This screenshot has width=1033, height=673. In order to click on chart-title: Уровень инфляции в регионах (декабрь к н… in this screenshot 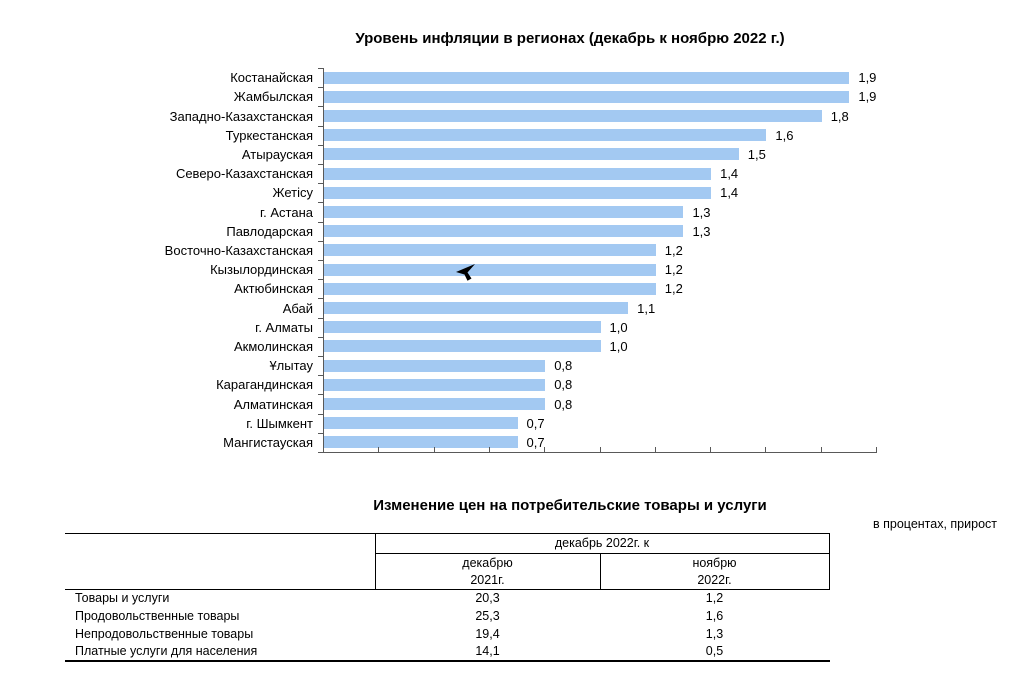, I will do `click(570, 38)`.